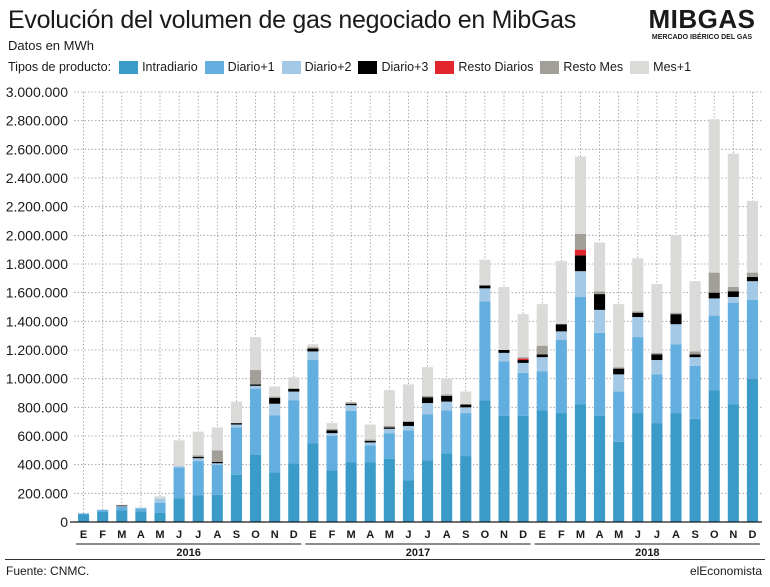  I want to click on x-tick-label: D, so click(752, 535).